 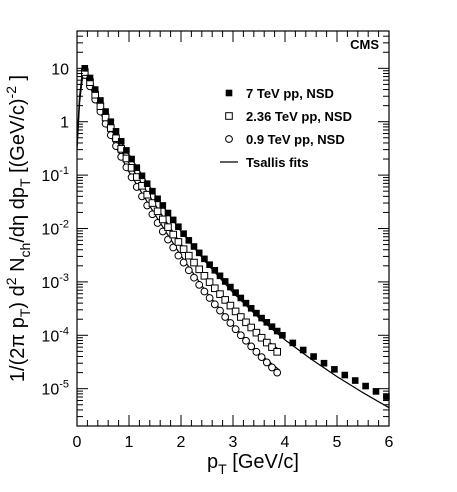 What do you see at coordinates (229, 116) in the screenshot?
I see `legend-marker-open-square` at bounding box center [229, 116].